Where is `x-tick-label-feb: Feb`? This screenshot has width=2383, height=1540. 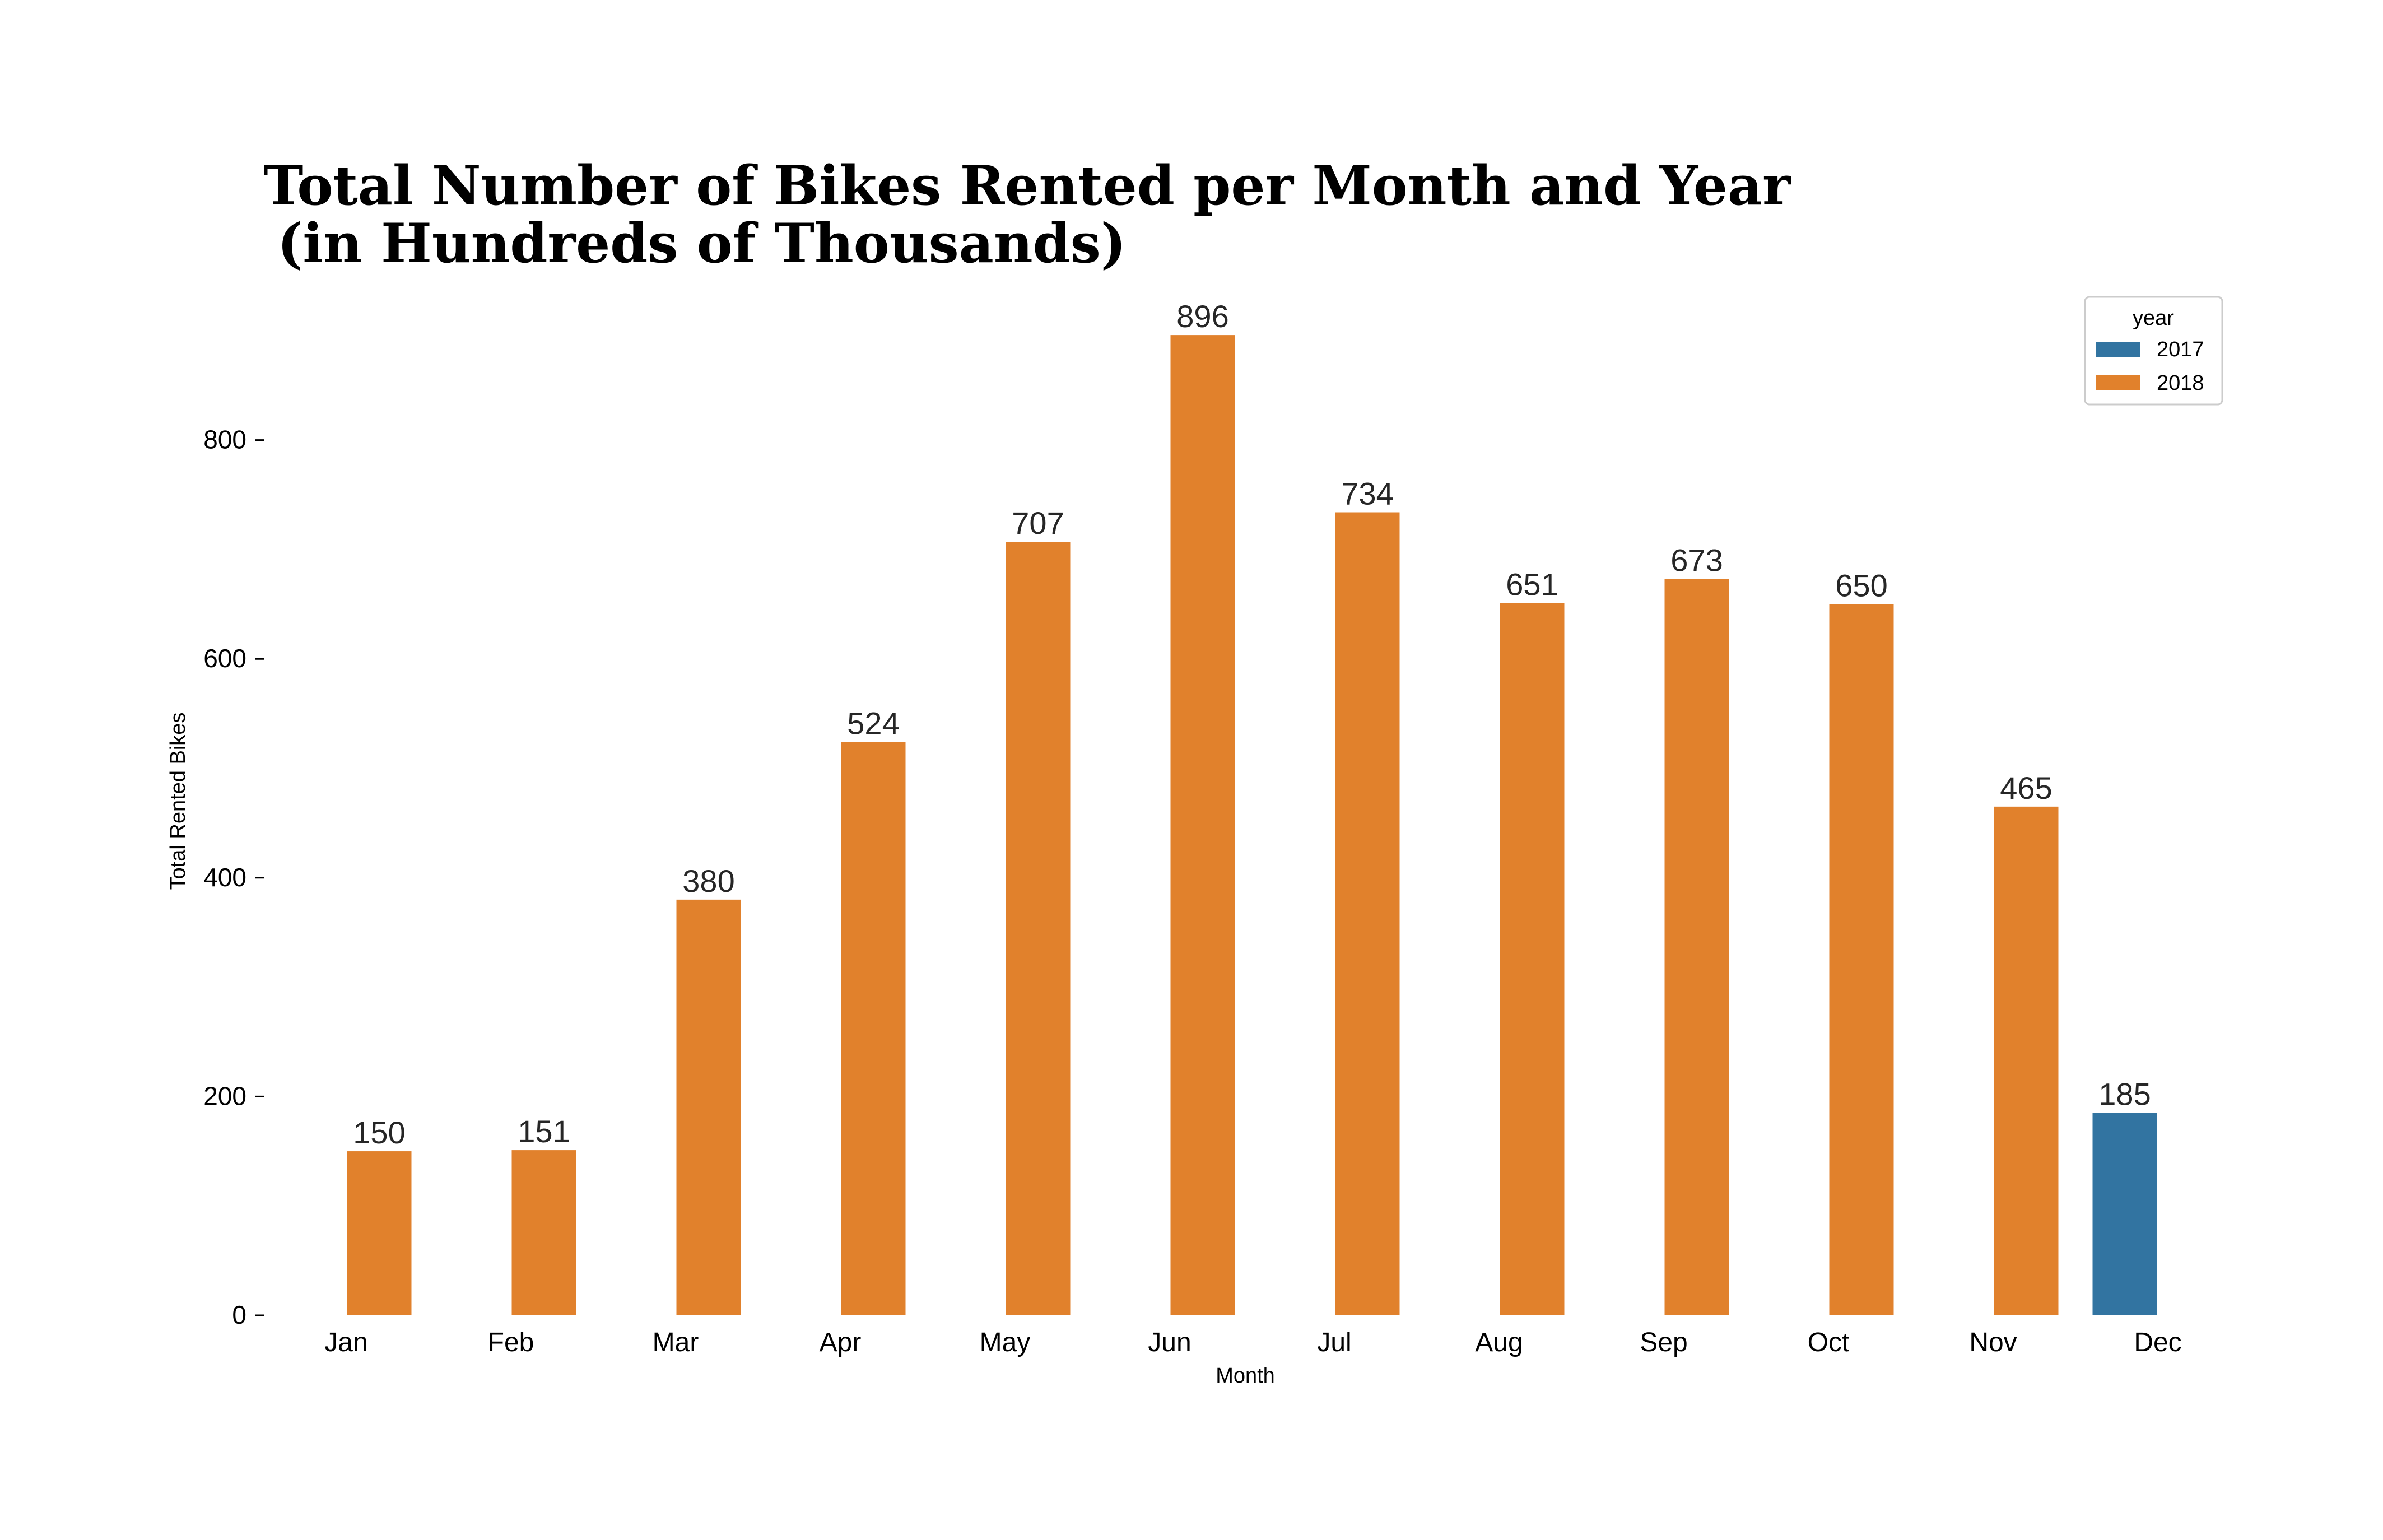
x-tick-label-feb: Feb is located at coordinates (511, 1342).